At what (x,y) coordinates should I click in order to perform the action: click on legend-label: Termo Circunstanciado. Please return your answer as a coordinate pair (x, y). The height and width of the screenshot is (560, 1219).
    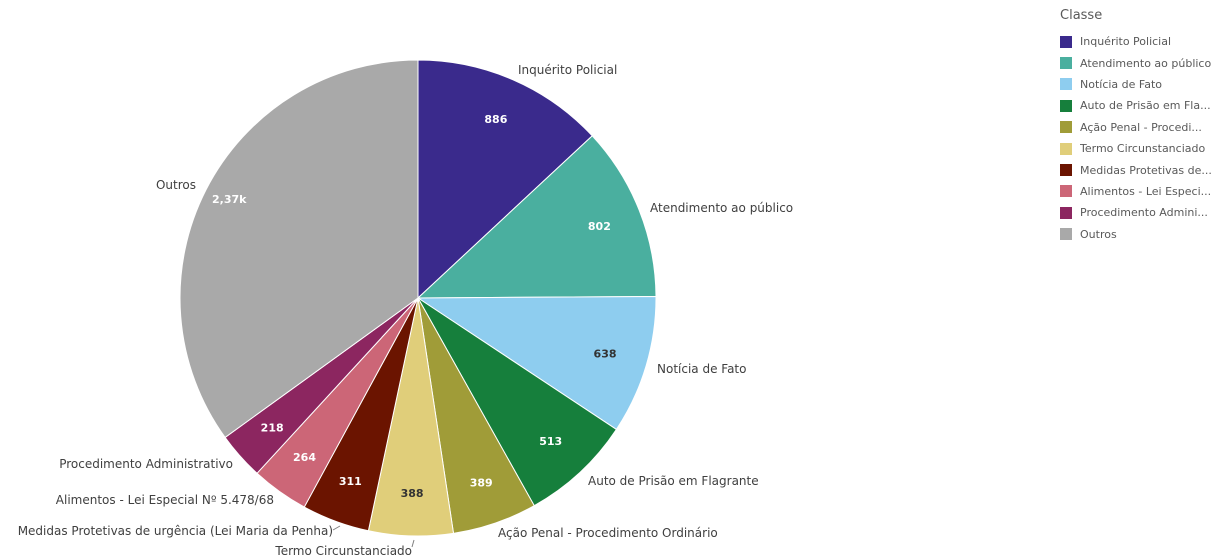
    Looking at the image, I should click on (1143, 149).